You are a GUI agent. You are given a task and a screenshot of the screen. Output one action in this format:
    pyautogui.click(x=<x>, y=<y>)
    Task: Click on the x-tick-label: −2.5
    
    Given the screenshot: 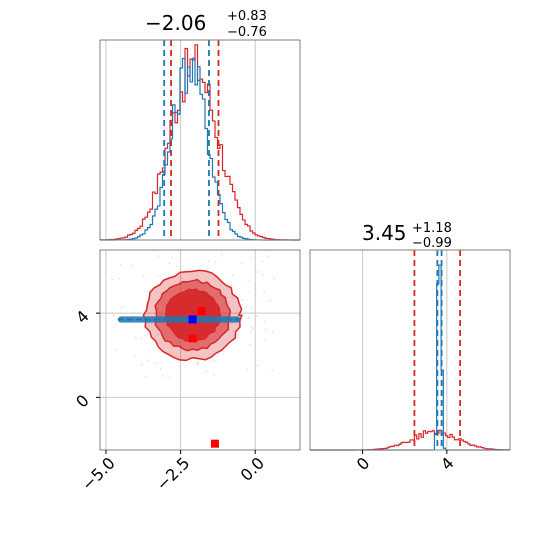 What is the action you would take?
    pyautogui.click(x=173, y=473)
    